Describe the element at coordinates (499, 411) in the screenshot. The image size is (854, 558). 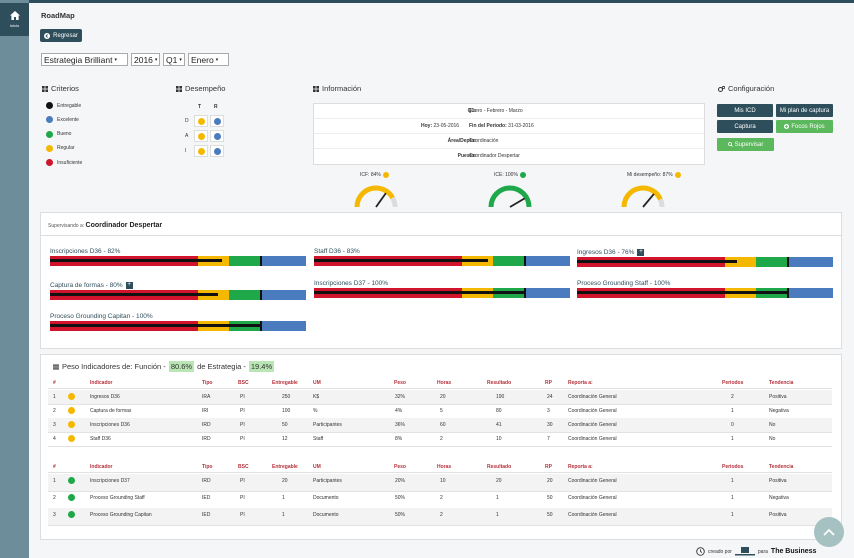
I see `table-cell-resultado: 80` at that location.